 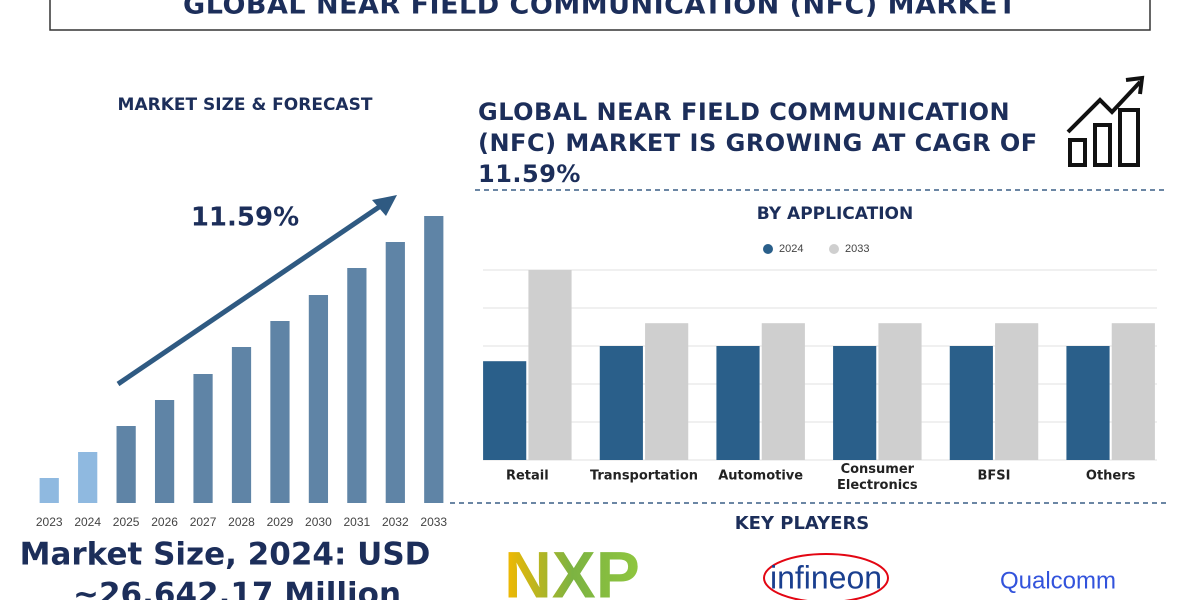 What do you see at coordinates (802, 523) in the screenshot?
I see `section-title: KEY PLAYERS` at bounding box center [802, 523].